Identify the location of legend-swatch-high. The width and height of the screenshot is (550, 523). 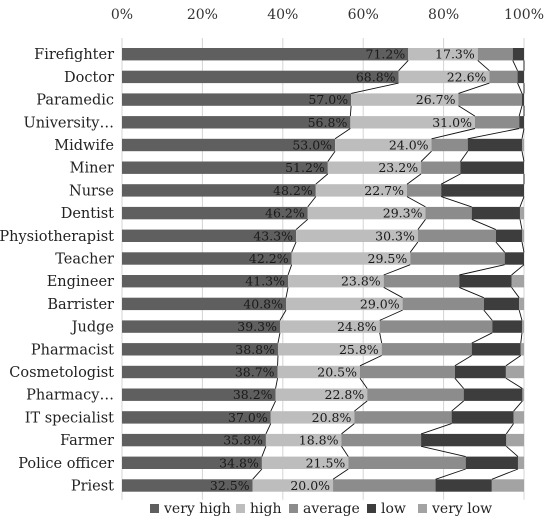
(240, 508).